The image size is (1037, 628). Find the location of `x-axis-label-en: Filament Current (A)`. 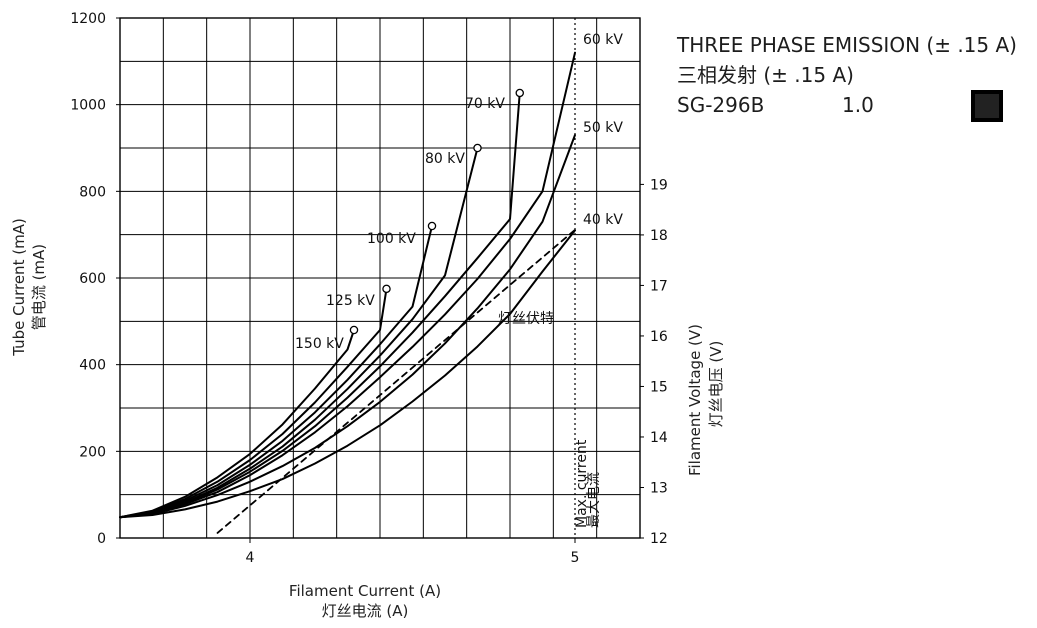

x-axis-label-en: Filament Current (A) is located at coordinates (365, 591).